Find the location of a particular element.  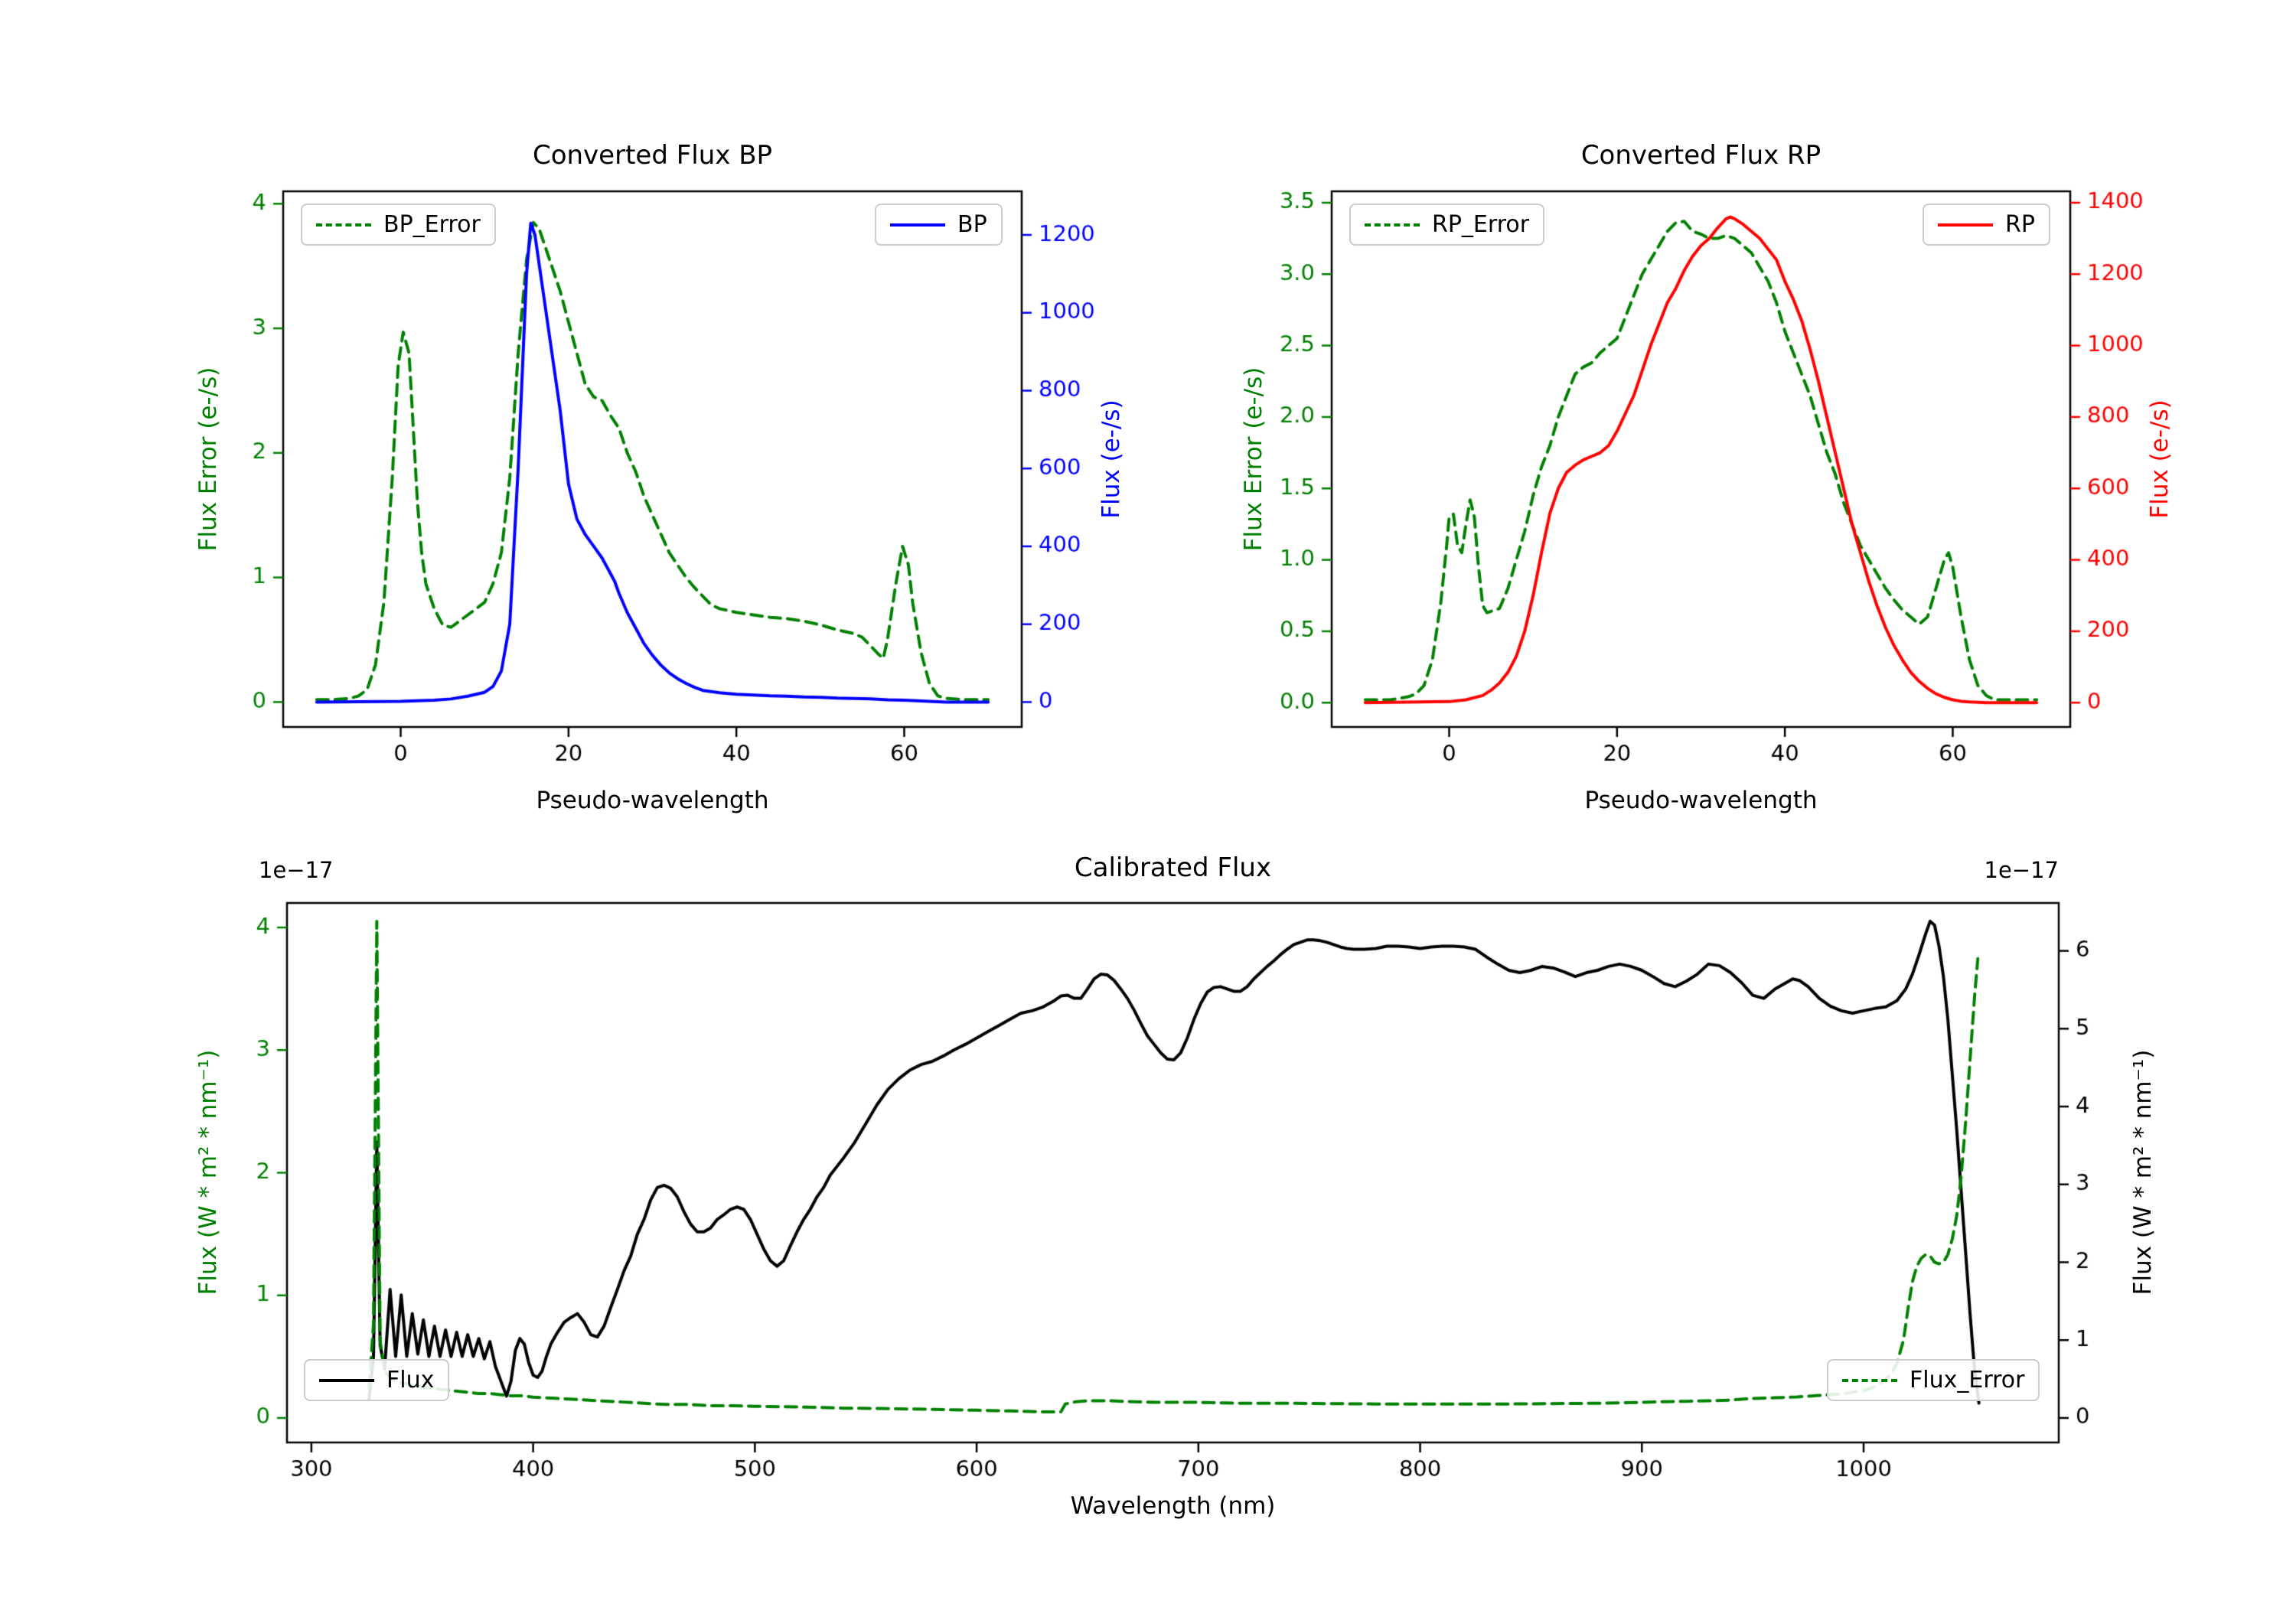

flux-legend: Flux is located at coordinates (377, 1380).